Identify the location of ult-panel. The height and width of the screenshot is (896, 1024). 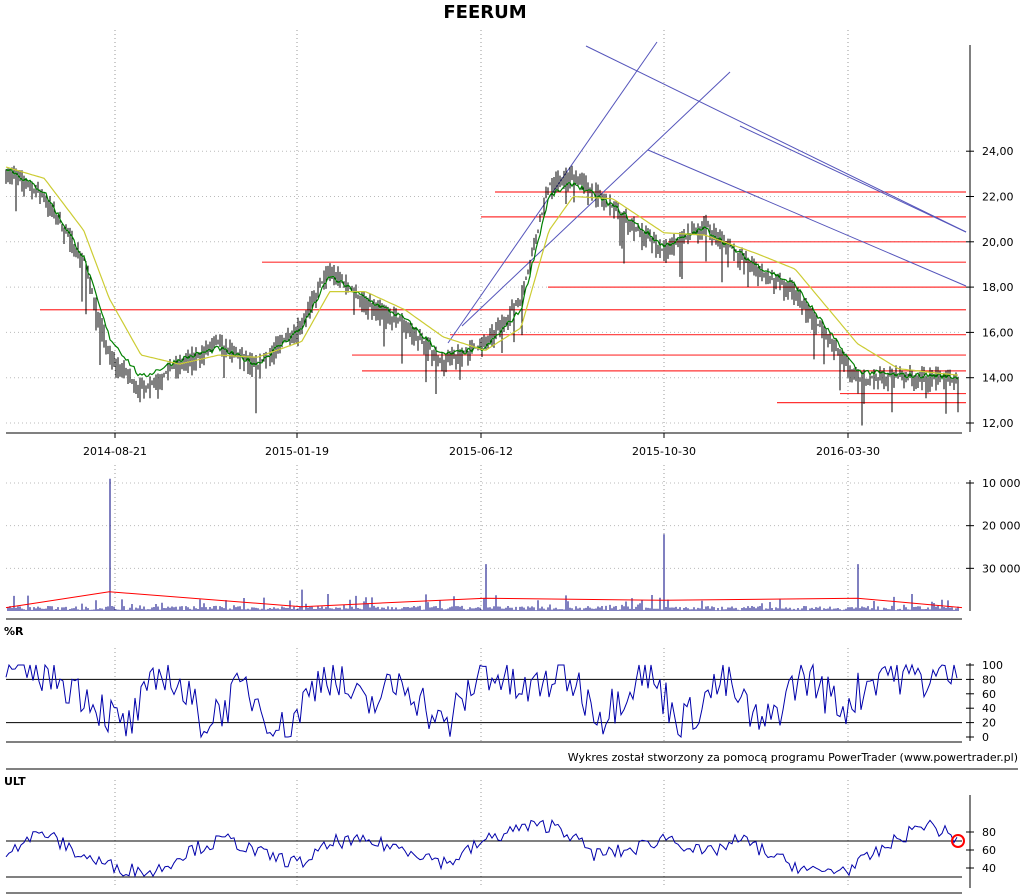
(485, 848).